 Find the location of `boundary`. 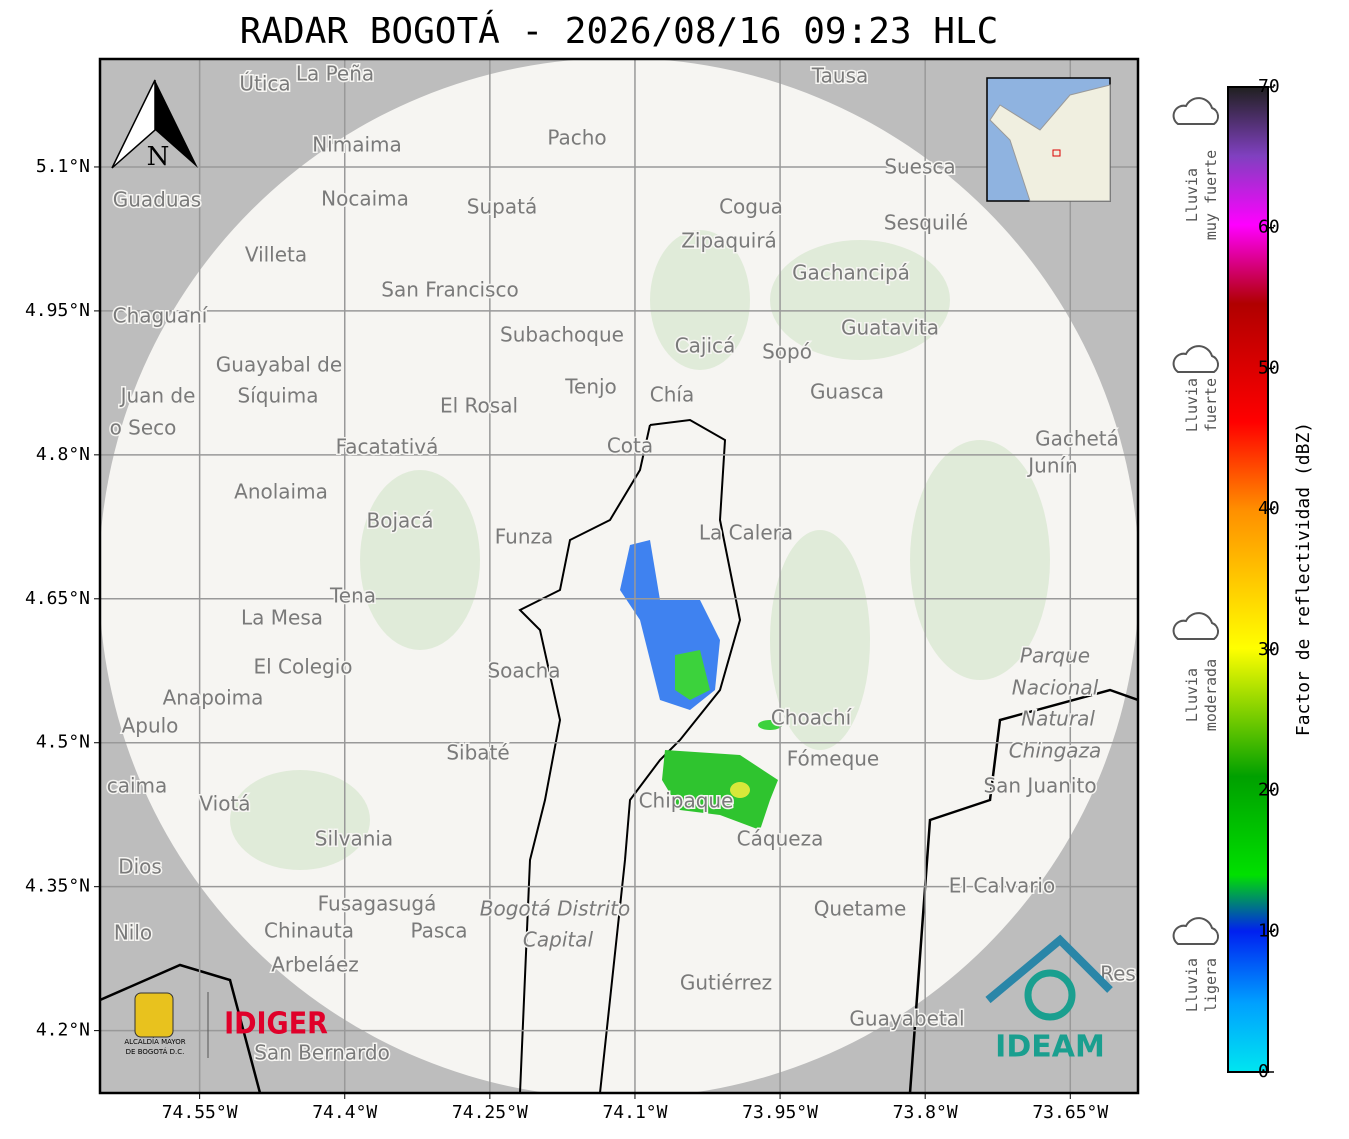

boundary is located at coordinates (630, 755).